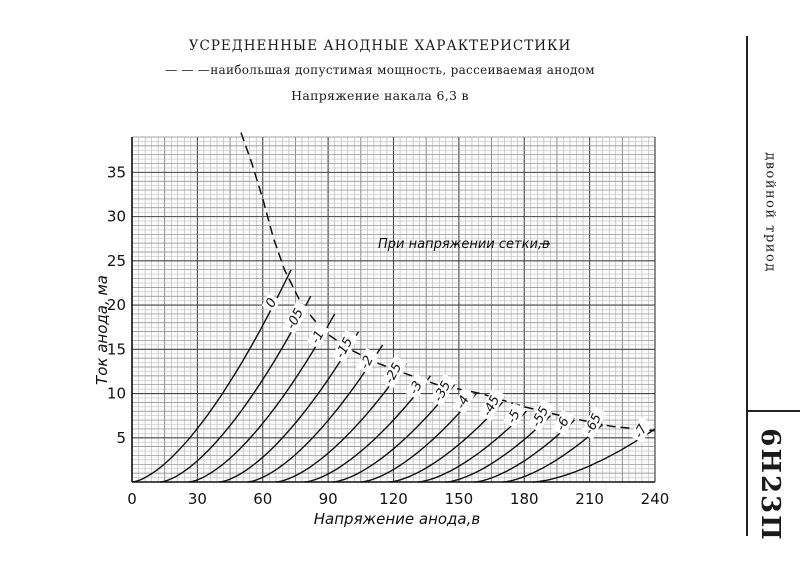 Image resolution: width=800 pixels, height=566 pixels. Describe the element at coordinates (262, 499) in the screenshot. I see `x-tick-label: 60` at that location.